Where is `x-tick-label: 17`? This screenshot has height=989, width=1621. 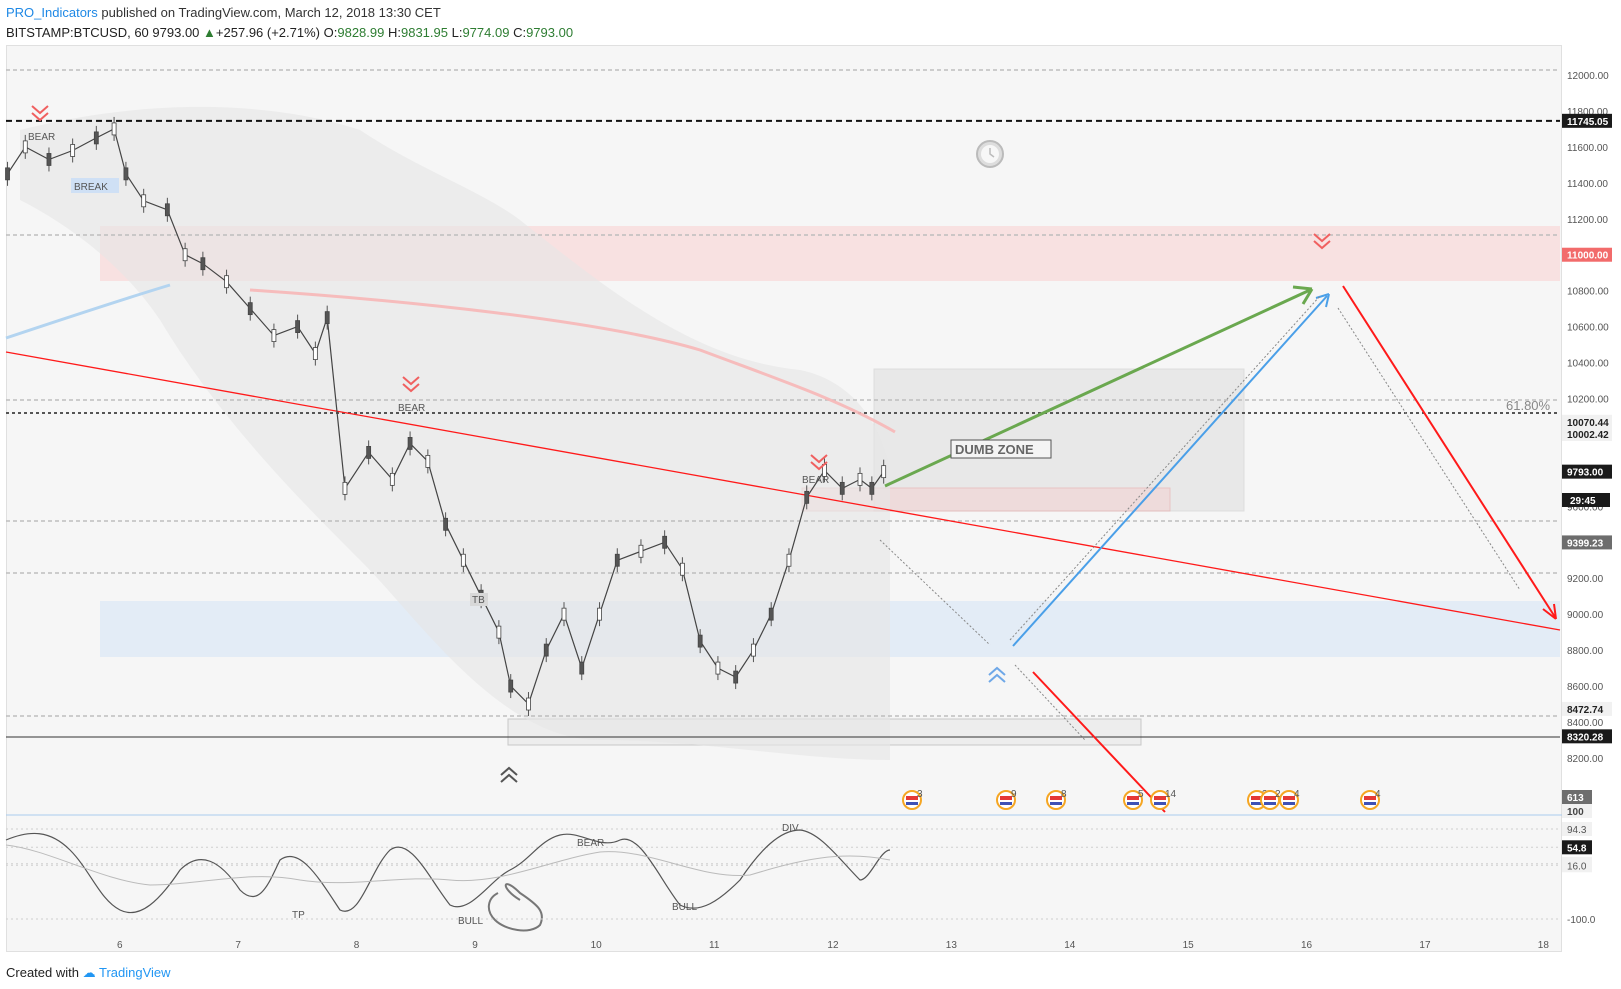 x-tick-label: 17 is located at coordinates (1425, 945).